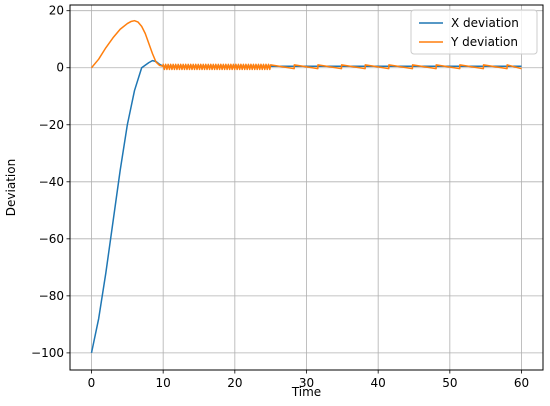  Describe the element at coordinates (51, 296) in the screenshot. I see `y-tick-label: −80` at that location.